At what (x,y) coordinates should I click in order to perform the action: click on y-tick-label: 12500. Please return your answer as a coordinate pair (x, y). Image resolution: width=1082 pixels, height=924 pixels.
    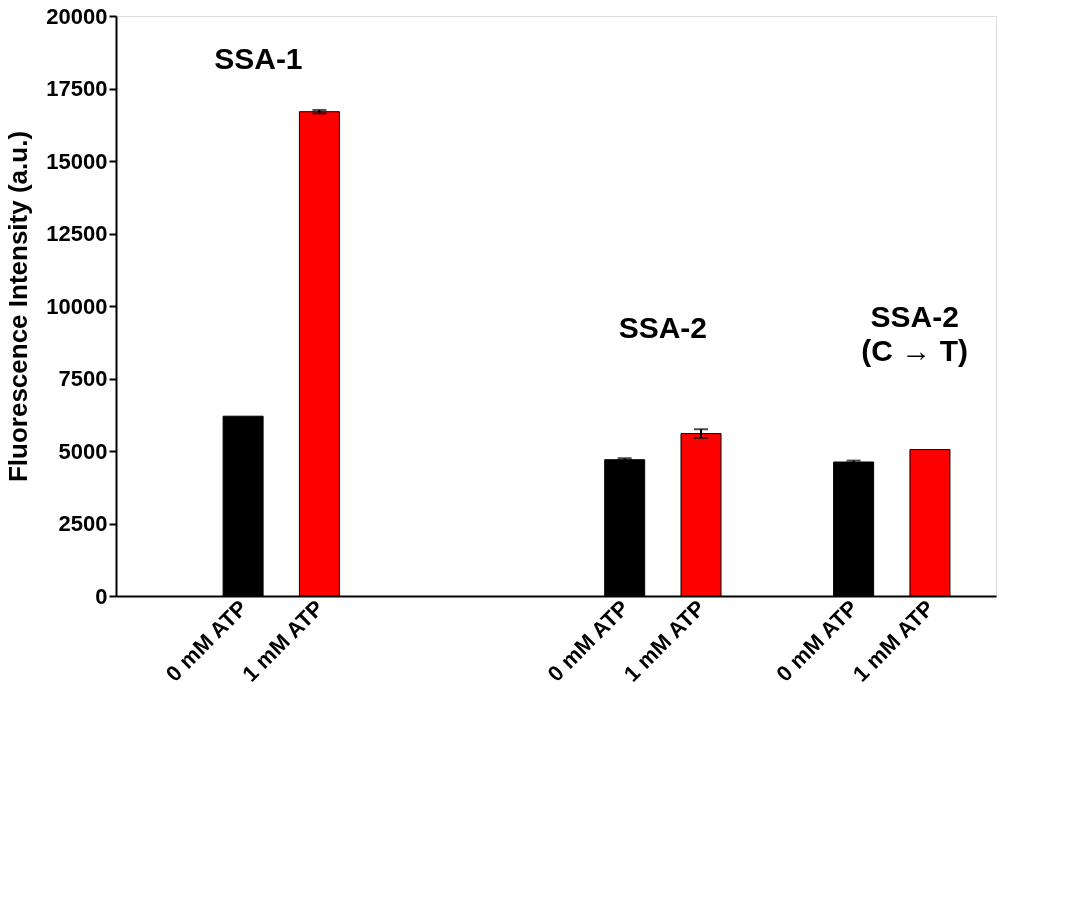
    Looking at the image, I should click on (77, 233).